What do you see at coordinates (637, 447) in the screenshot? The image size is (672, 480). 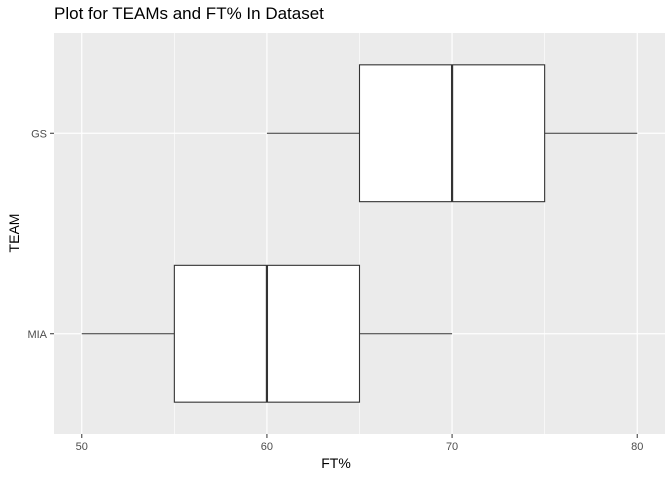 I see `x-tick-label: 80` at bounding box center [637, 447].